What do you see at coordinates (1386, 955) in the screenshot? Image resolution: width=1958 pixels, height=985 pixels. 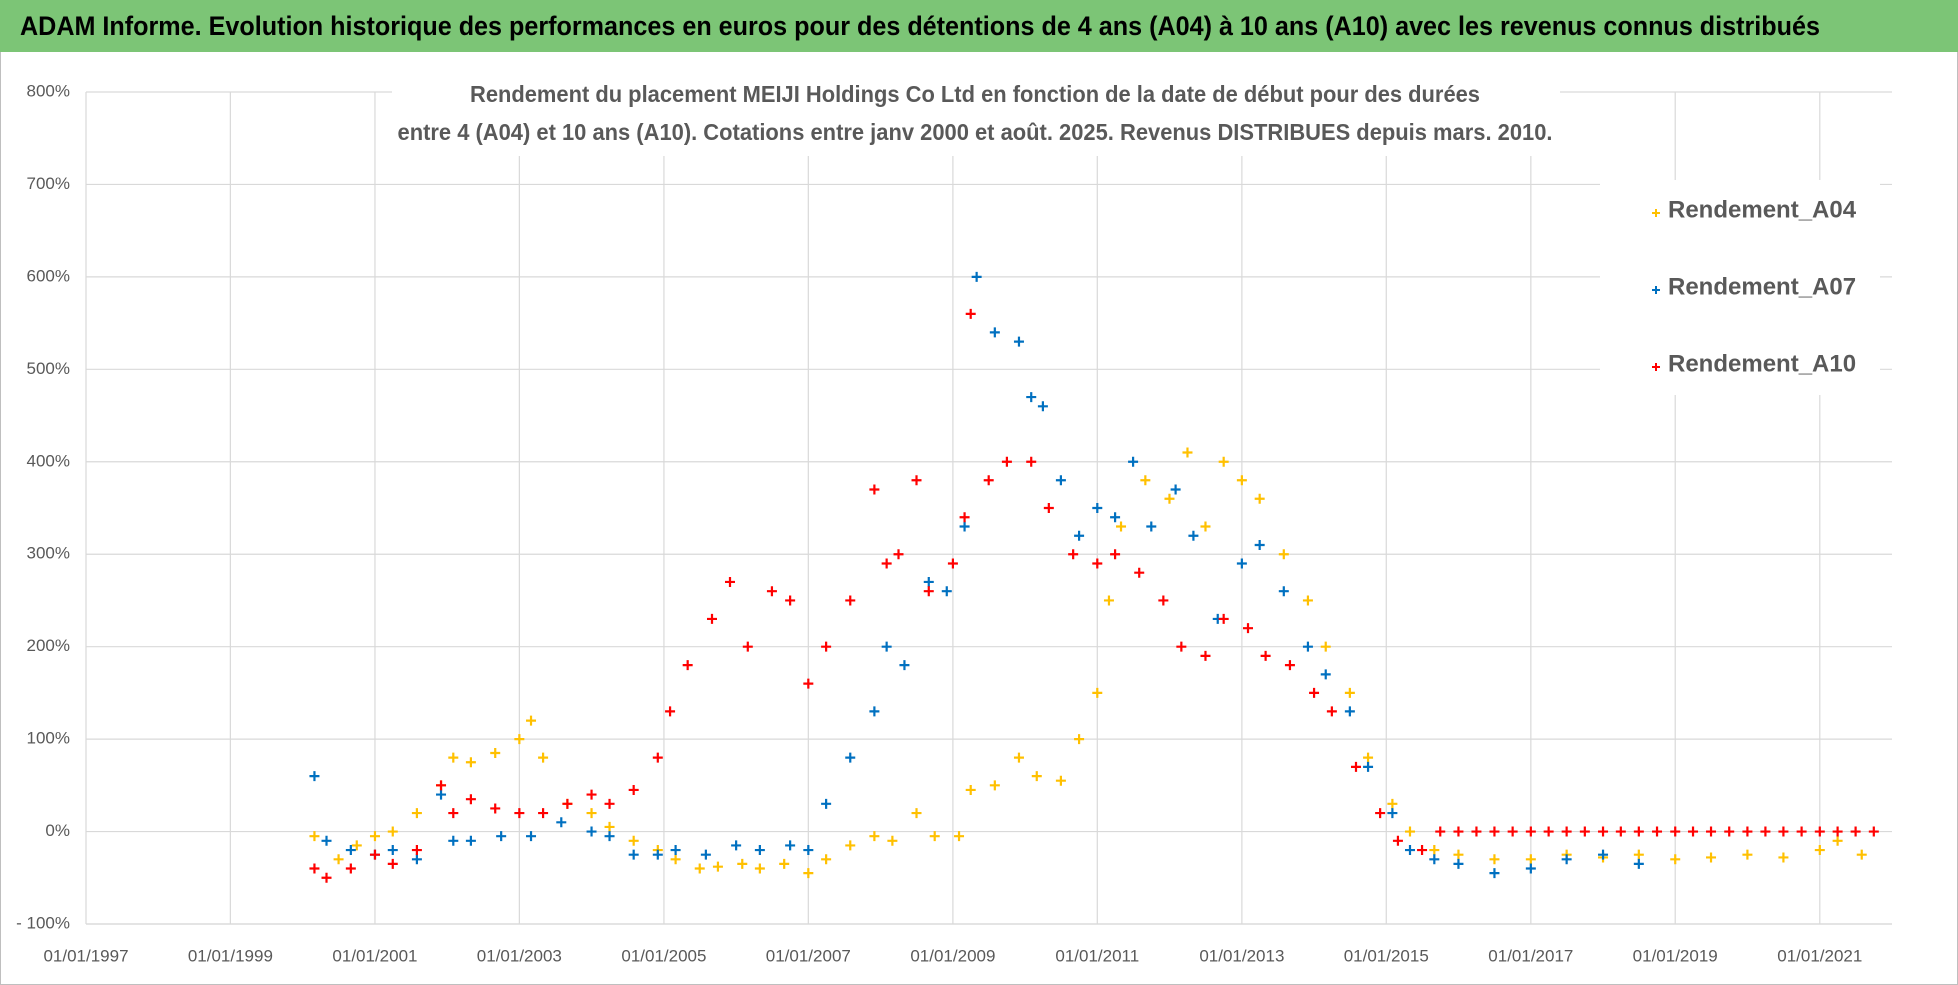 I see `x-tick-label: 01/01/2015` at bounding box center [1386, 955].